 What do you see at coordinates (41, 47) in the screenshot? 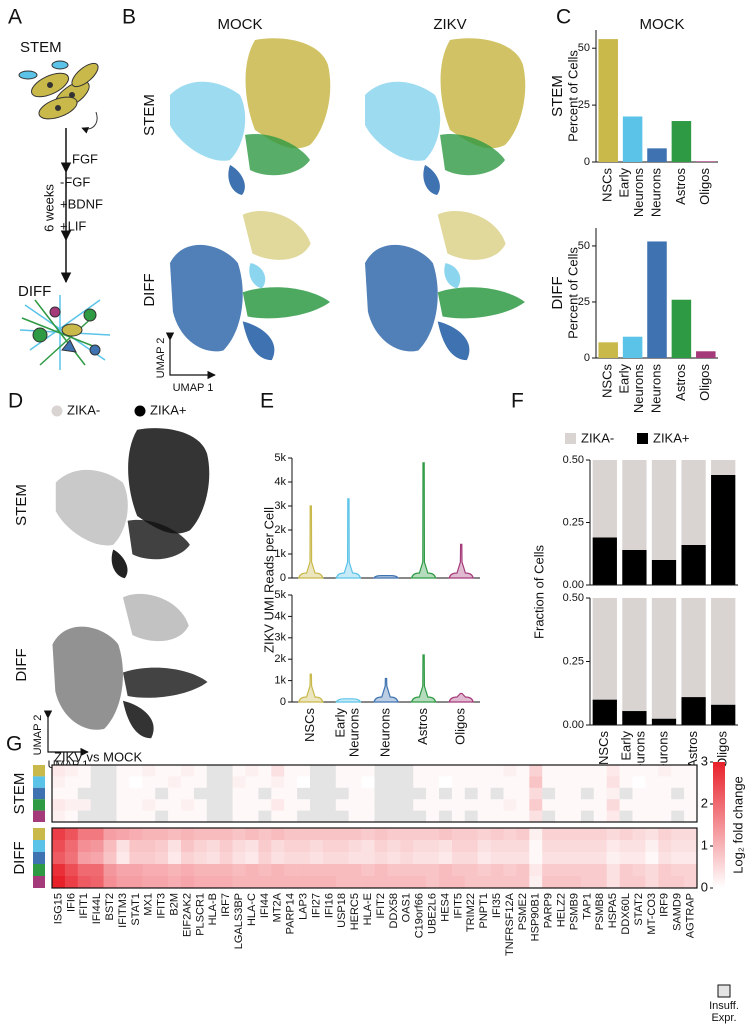
I see `stem-label: STEM` at bounding box center [41, 47].